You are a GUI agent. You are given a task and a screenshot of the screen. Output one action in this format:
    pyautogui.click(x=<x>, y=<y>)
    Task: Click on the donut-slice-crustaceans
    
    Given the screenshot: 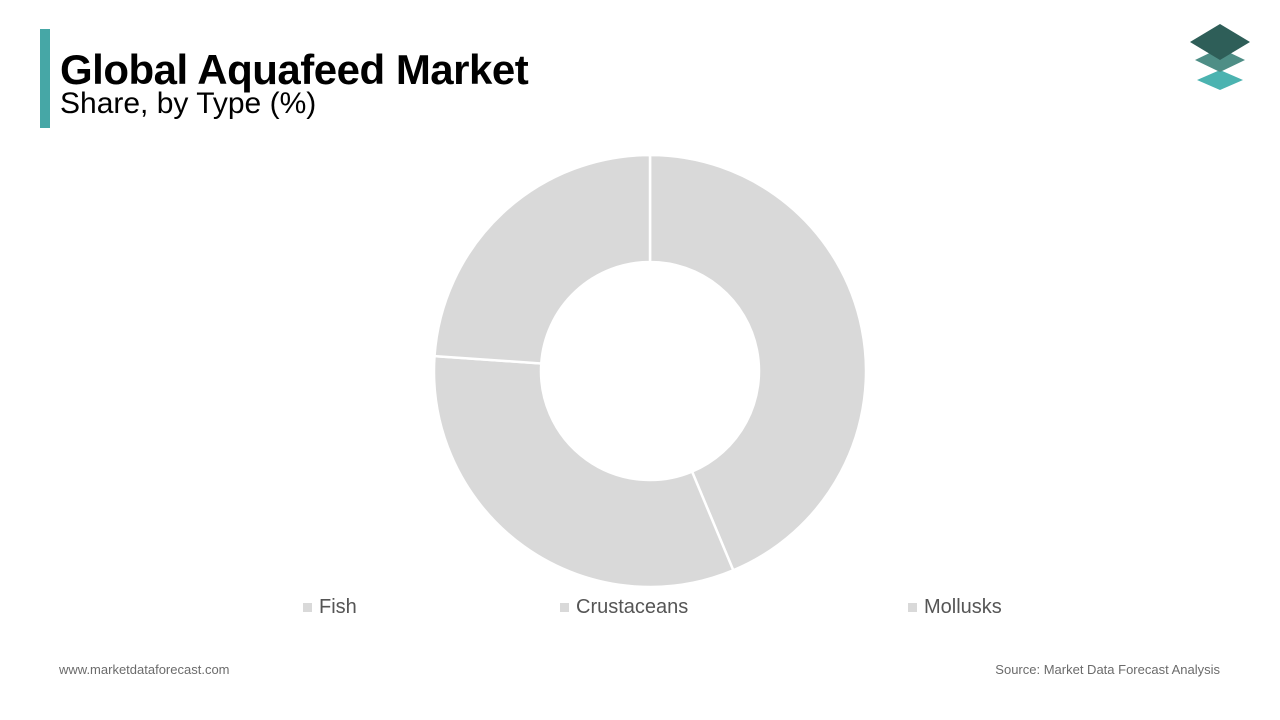 What is the action you would take?
    pyautogui.click(x=583, y=471)
    